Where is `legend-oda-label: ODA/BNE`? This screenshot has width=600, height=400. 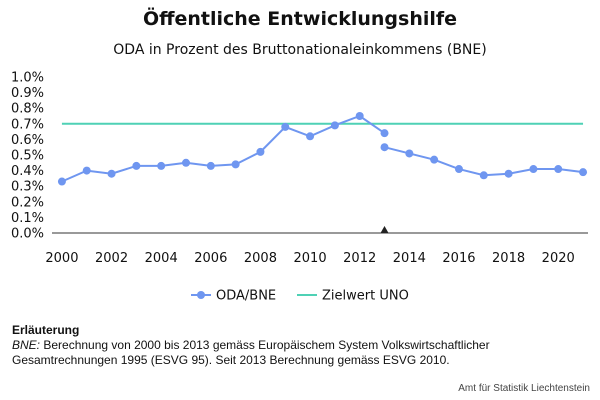 legend-oda-label: ODA/BNE is located at coordinates (246, 296).